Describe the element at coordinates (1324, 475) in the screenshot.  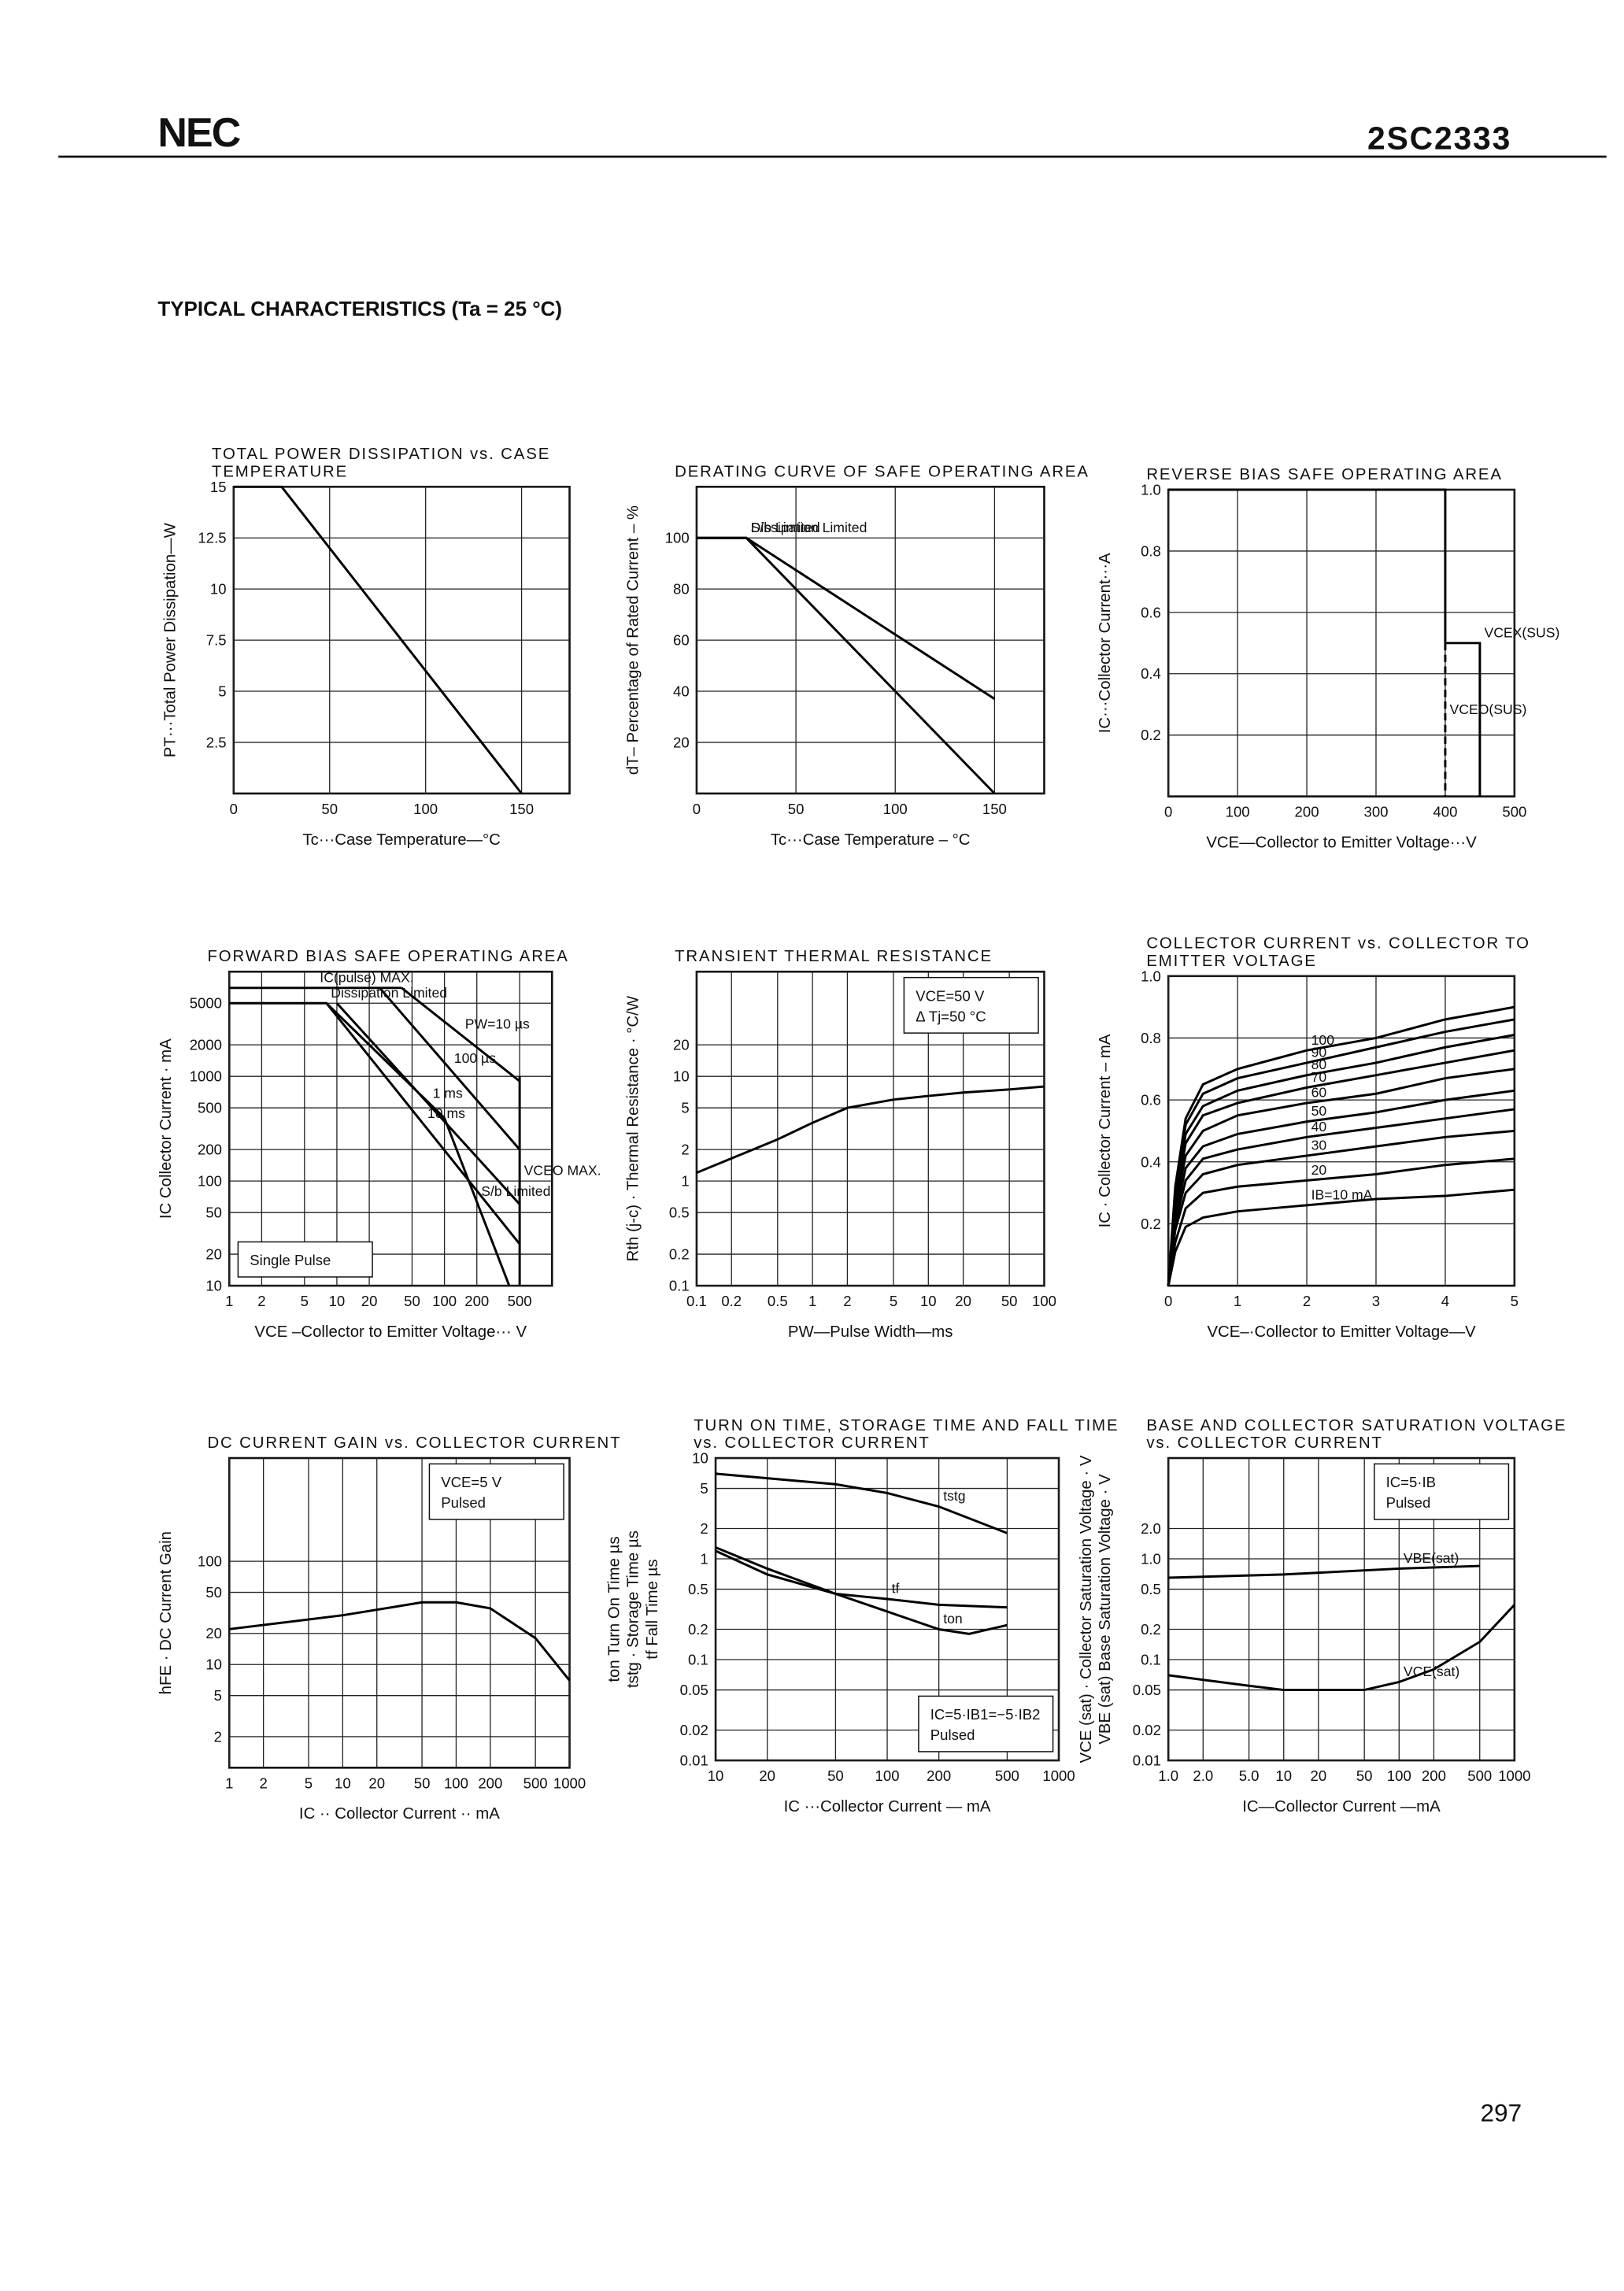
I see `chart-title: REVERSE BIAS SAFE OPERATING AREA` at that location.